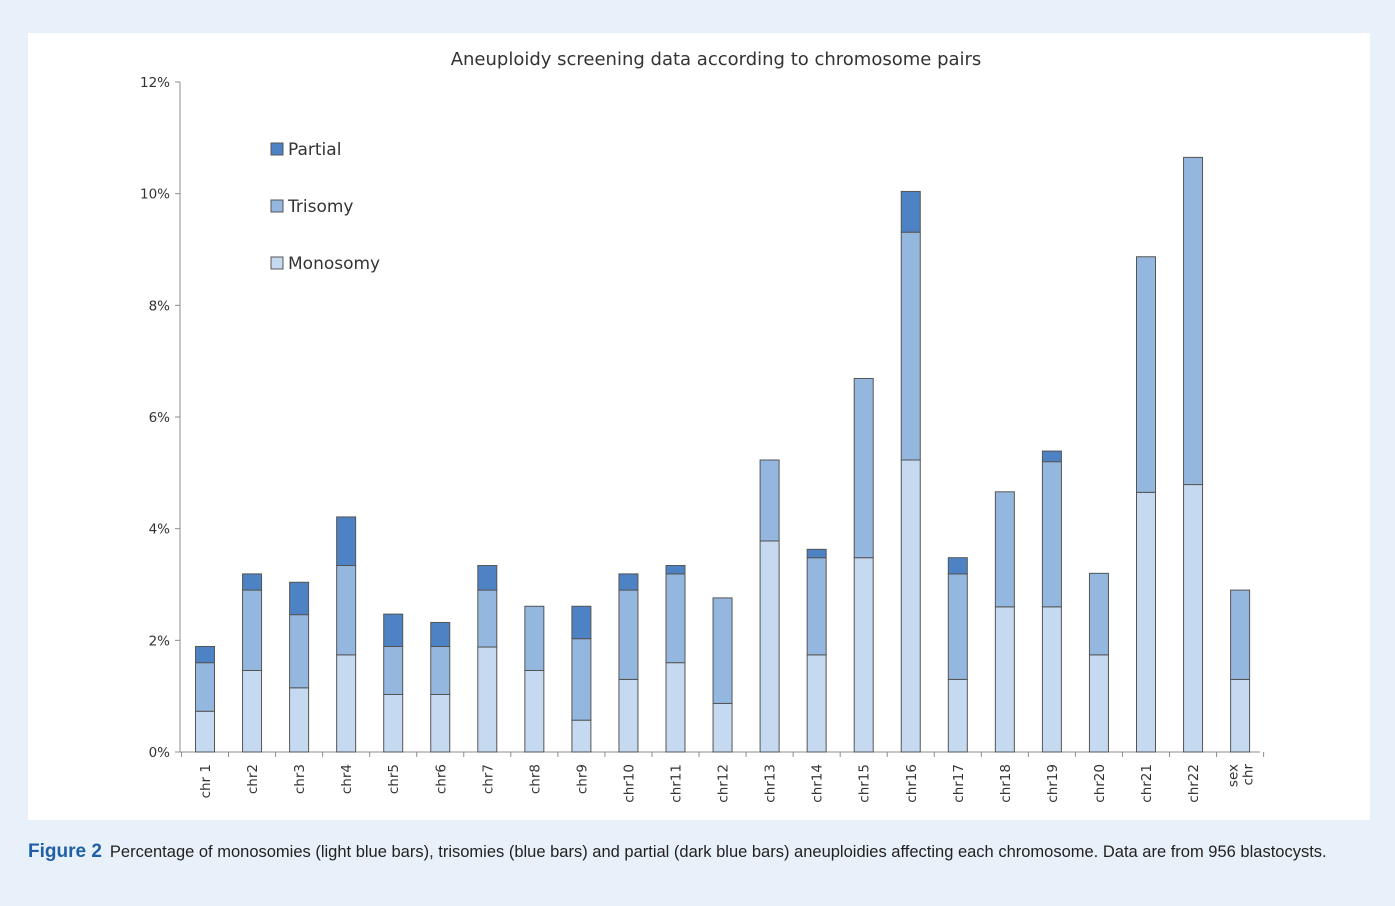 Image resolution: width=1395 pixels, height=906 pixels. What do you see at coordinates (440, 723) in the screenshot?
I see `bar-monosomy-chr6` at bounding box center [440, 723].